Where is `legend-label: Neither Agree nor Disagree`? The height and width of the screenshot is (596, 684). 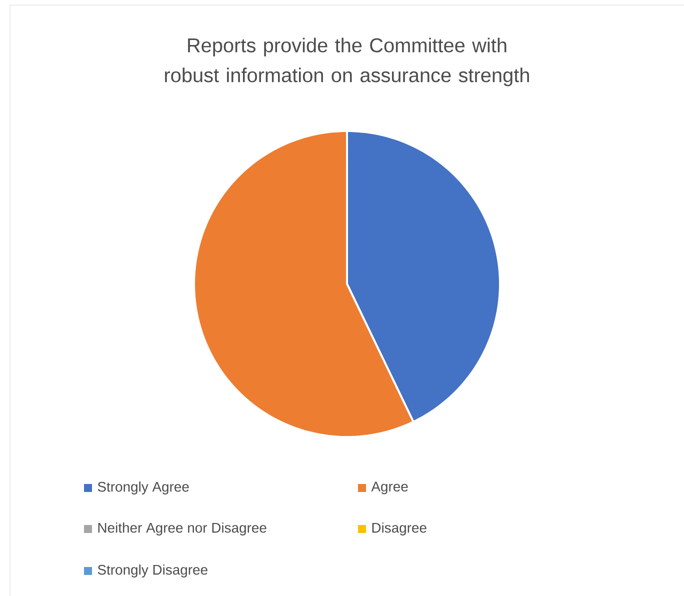 legend-label: Neither Agree nor Disagree is located at coordinates (182, 529).